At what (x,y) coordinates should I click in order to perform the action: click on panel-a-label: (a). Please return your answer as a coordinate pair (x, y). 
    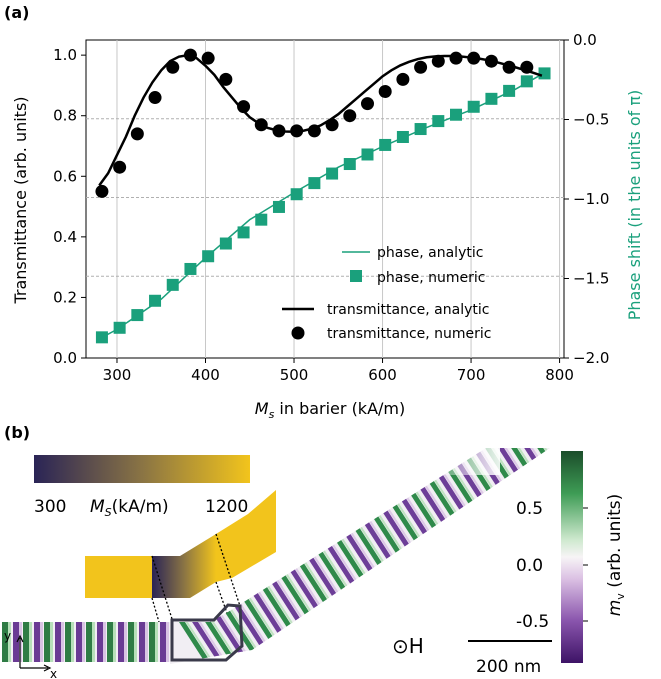
    Looking at the image, I should click on (16, 12).